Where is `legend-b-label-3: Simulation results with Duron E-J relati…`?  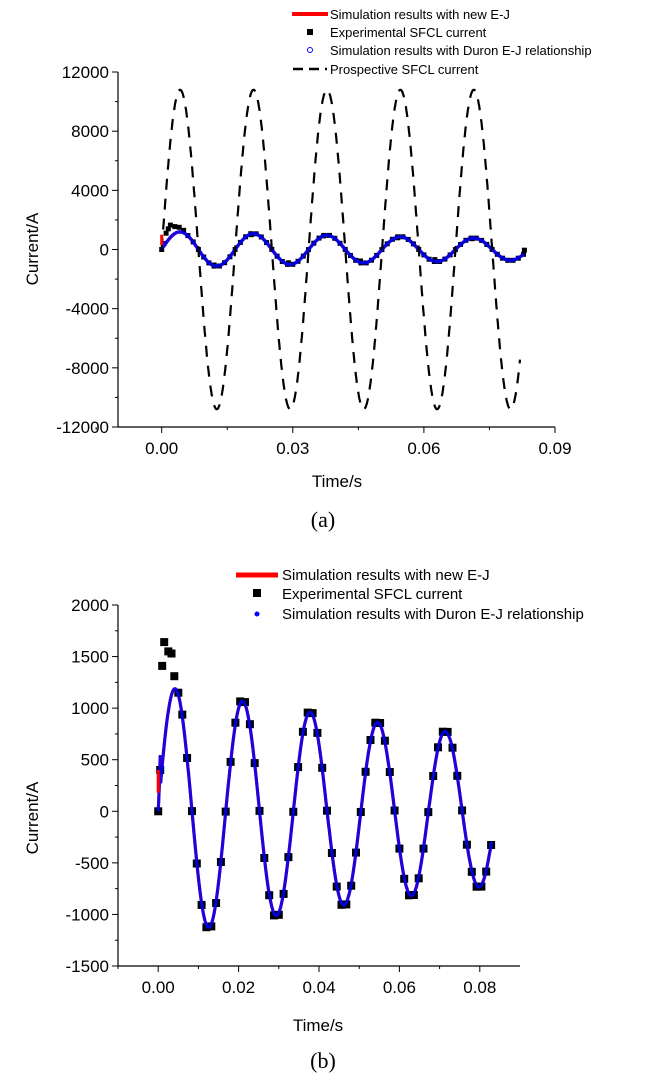
legend-b-label-3: Simulation results with Duron E-J relati… is located at coordinates (433, 614).